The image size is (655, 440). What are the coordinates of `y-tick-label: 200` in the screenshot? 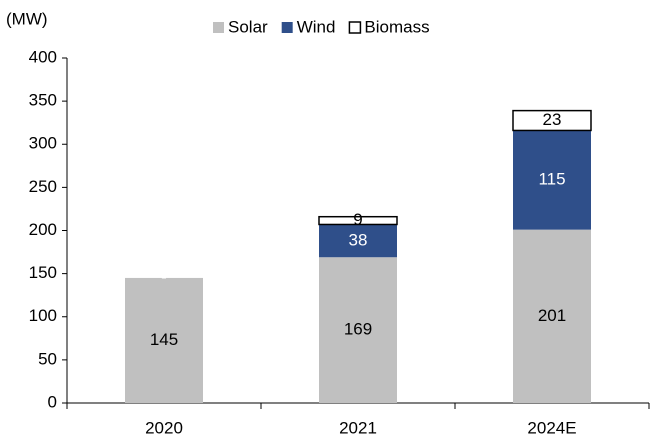 It's located at (43, 229).